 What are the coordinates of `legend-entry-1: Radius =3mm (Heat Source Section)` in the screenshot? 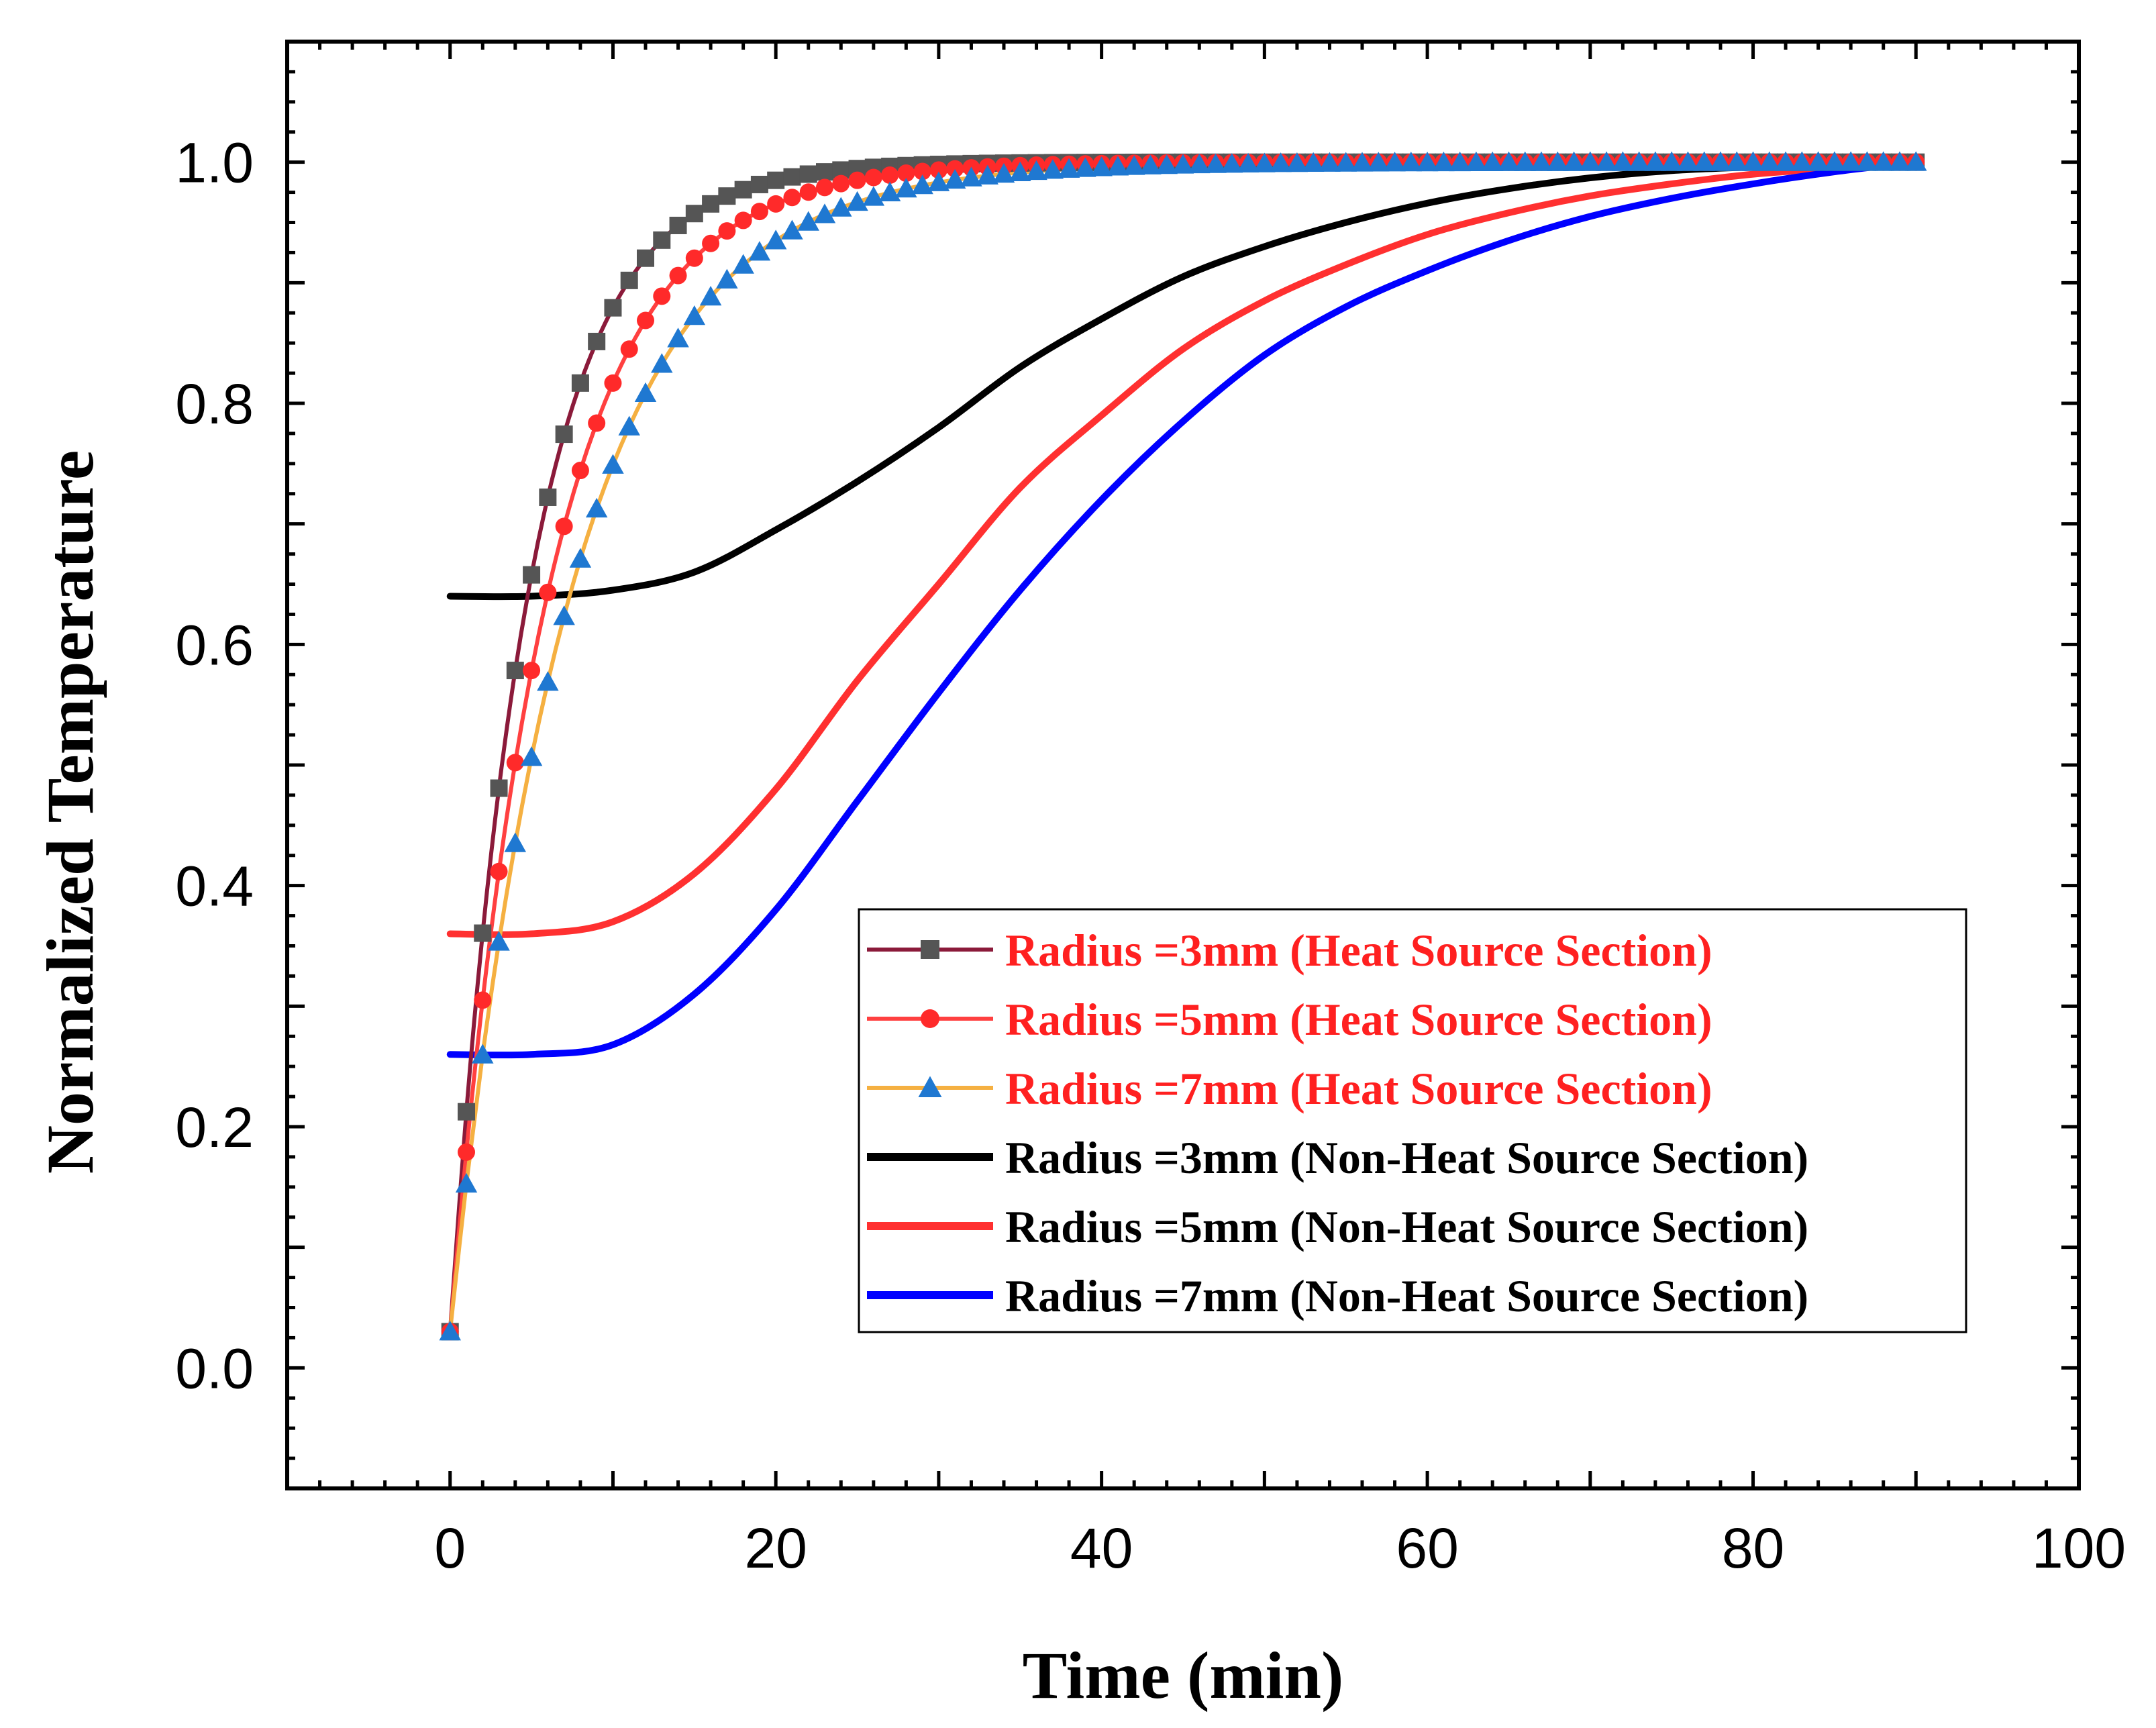 It's located at (1289, 950).